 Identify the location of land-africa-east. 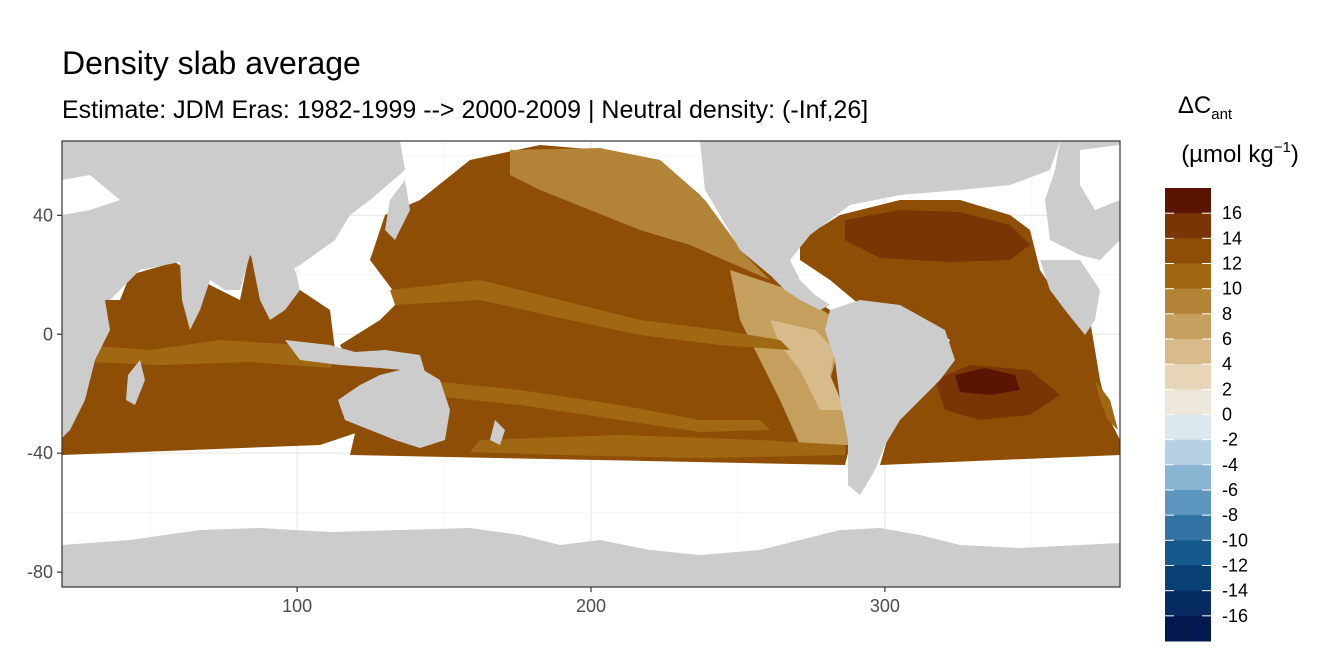
(86, 369).